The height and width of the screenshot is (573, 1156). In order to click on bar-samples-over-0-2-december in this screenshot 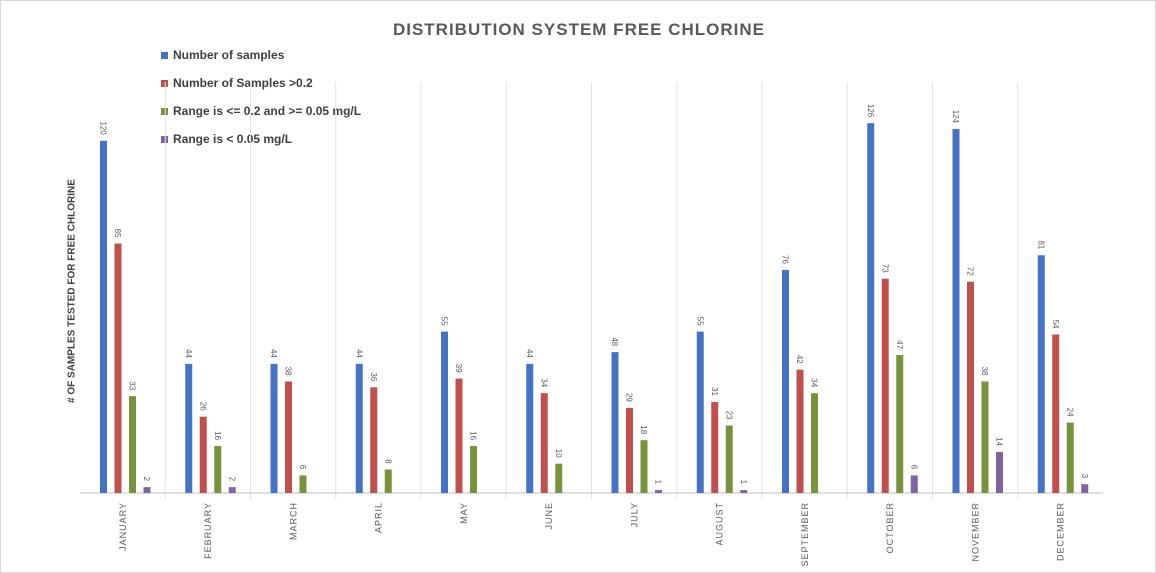, I will do `click(1056, 413)`.